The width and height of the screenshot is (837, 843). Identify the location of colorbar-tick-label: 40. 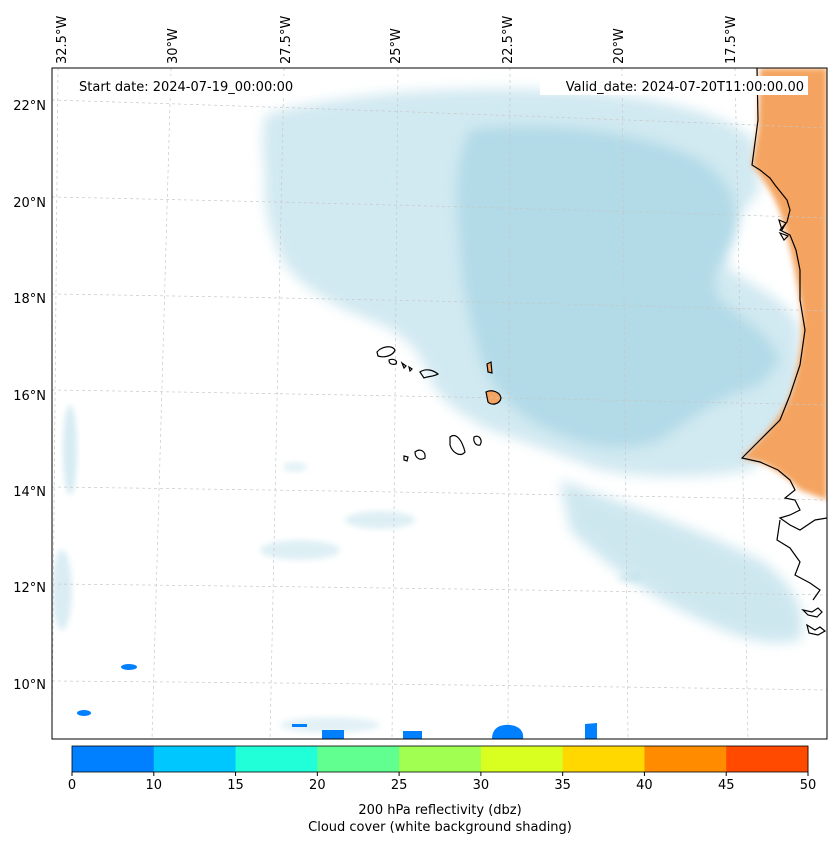
(644, 785).